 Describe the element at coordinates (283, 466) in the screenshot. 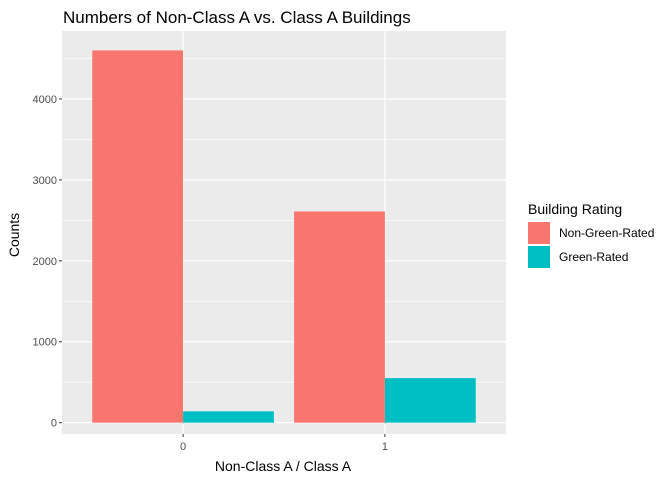

I see `x-axis-title: Non-Class A / Class A` at that location.